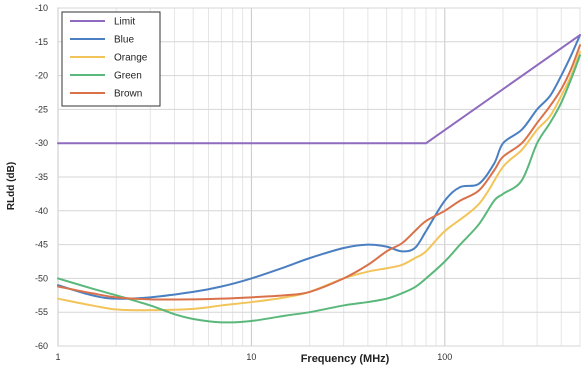 This screenshot has height=370, width=583. I want to click on x-tick-label: 100, so click(444, 357).